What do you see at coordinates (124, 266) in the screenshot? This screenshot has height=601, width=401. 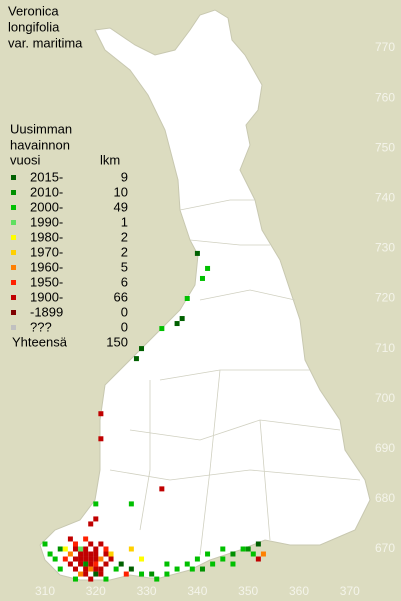 I see `legend-count: 5` at bounding box center [124, 266].